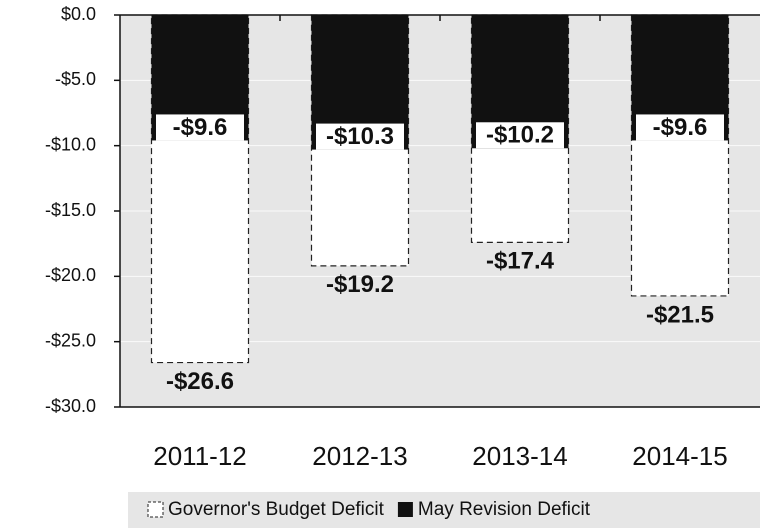  What do you see at coordinates (504, 509) in the screenshot?
I see `legend-label: May Revision Deficit` at bounding box center [504, 509].